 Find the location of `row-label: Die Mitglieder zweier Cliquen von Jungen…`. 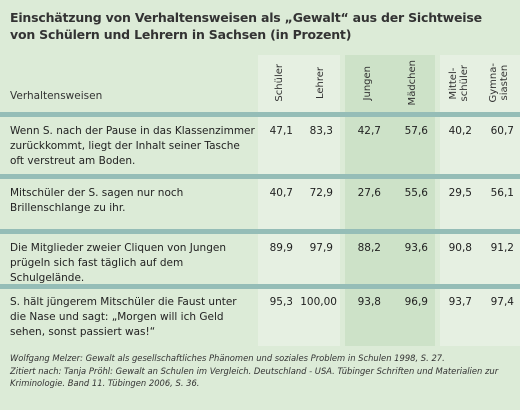

row-label: Die Mitglieder zweier Cliquen von Jungen… is located at coordinates (118, 263).